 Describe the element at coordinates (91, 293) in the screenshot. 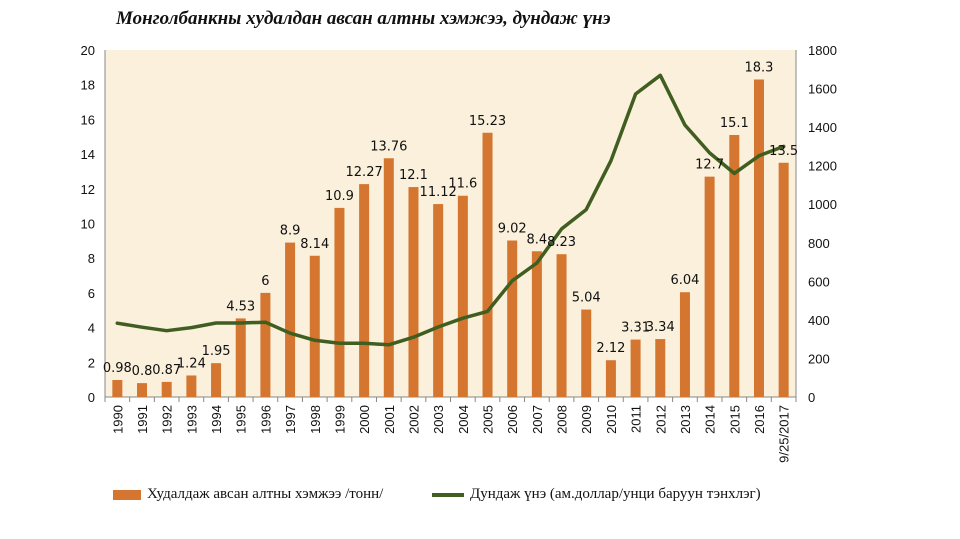

I see `y-left-tick-label: 6` at that location.